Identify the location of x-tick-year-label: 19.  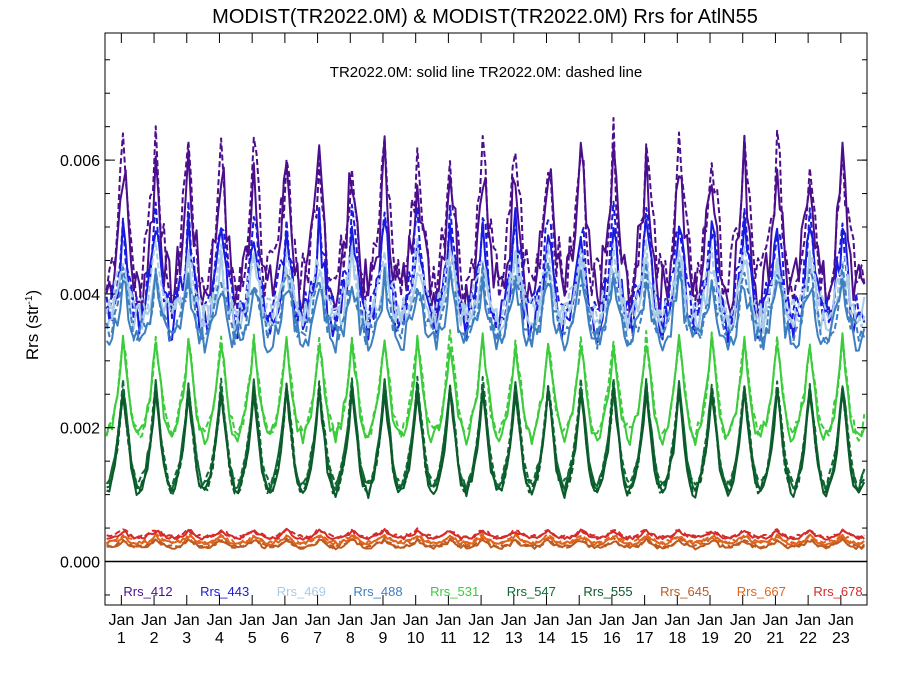
(710, 638).